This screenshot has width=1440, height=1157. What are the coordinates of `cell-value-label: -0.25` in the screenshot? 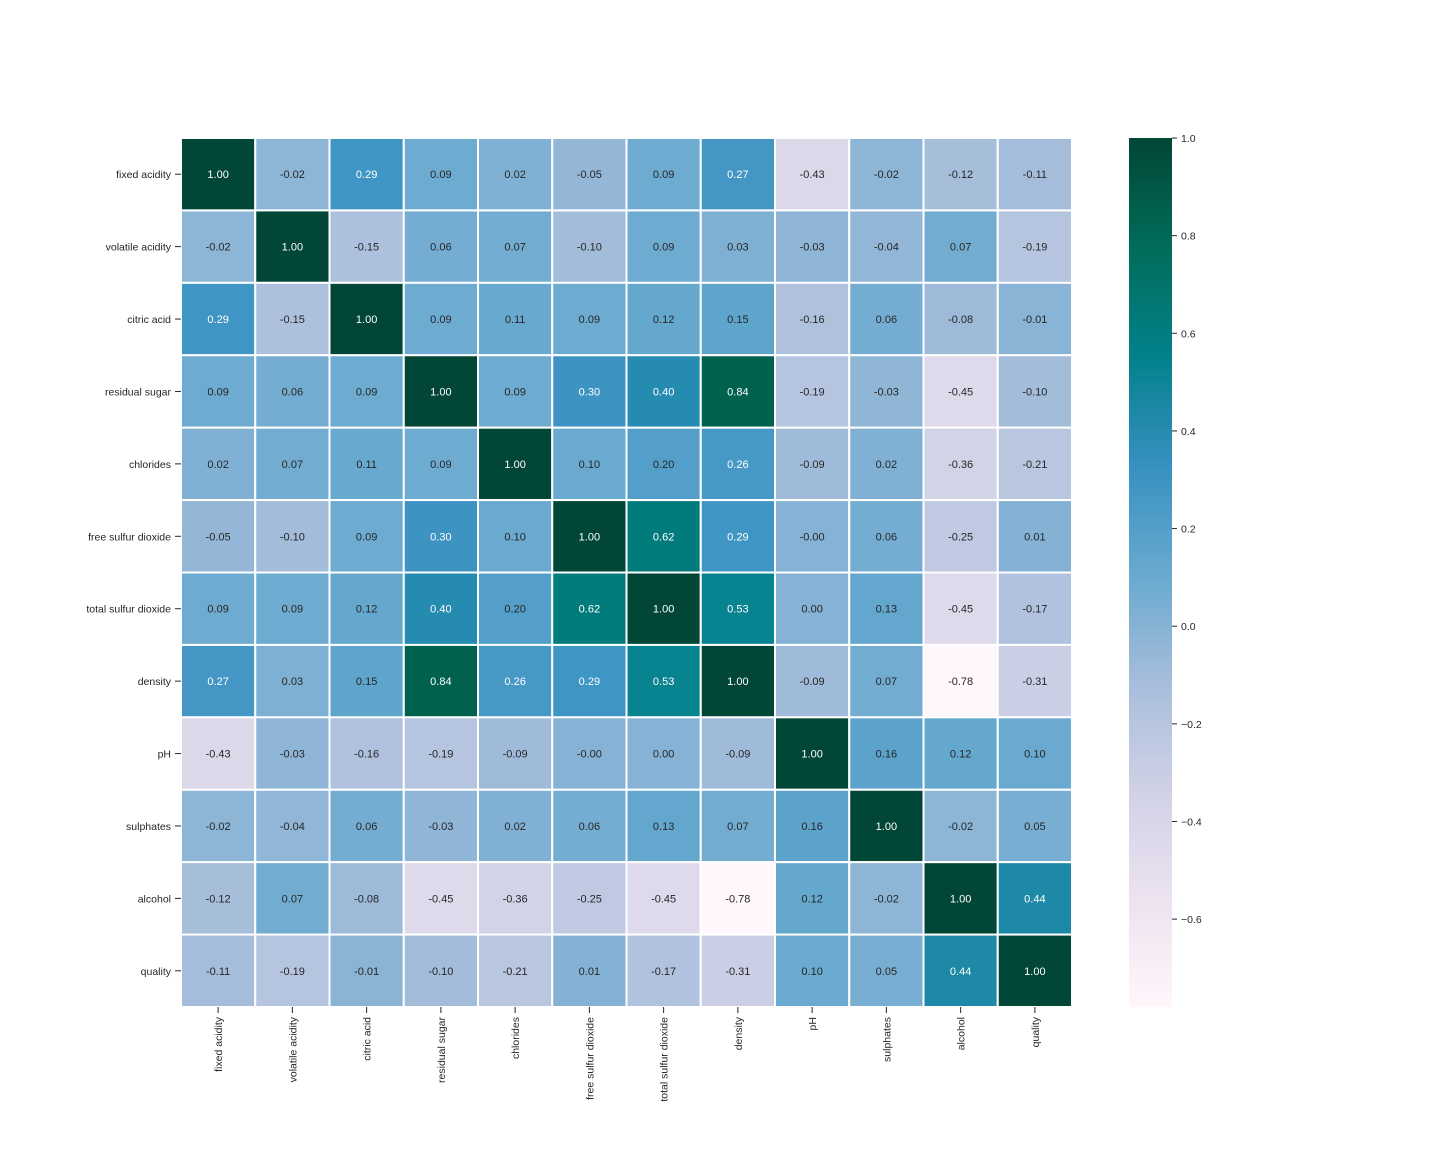 It's located at (589, 899).